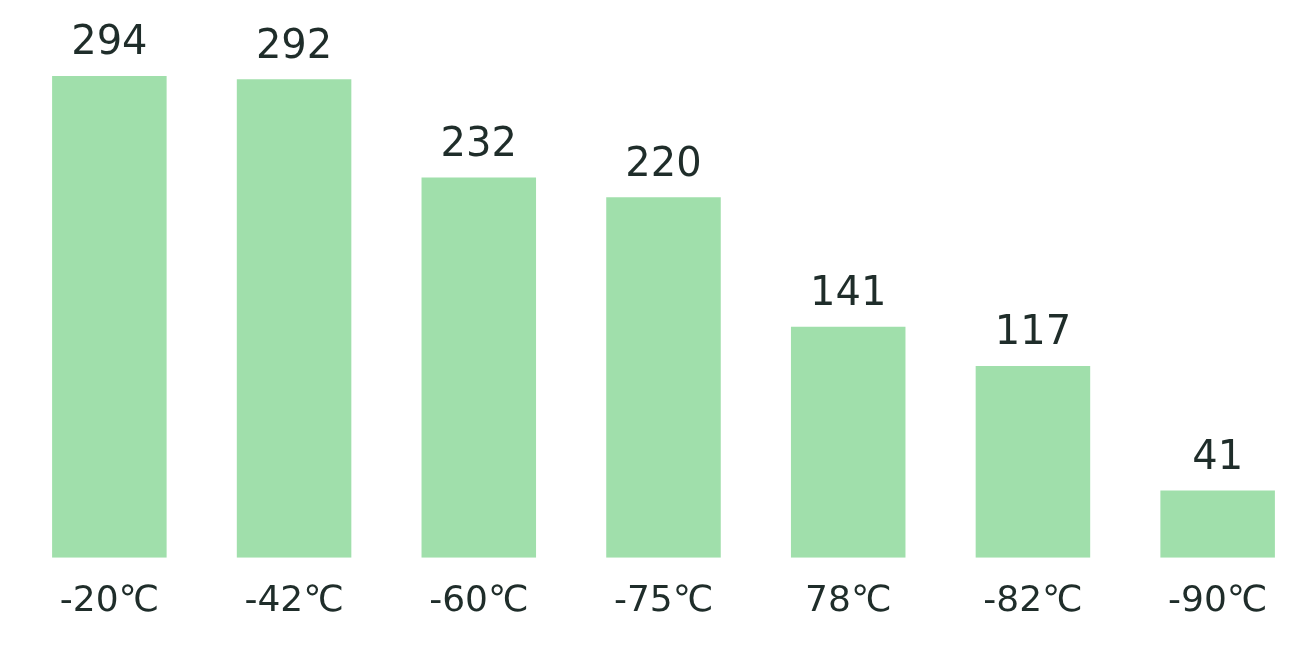 Image resolution: width=1310 pixels, height=653 pixels. Describe the element at coordinates (479, 598) in the screenshot. I see `x-tick-label: -60℃` at that location.